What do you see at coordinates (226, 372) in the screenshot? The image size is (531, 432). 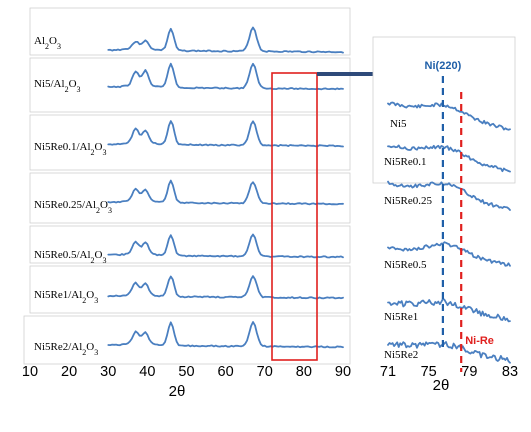 I see `x-tick-label: 60` at bounding box center [226, 372].